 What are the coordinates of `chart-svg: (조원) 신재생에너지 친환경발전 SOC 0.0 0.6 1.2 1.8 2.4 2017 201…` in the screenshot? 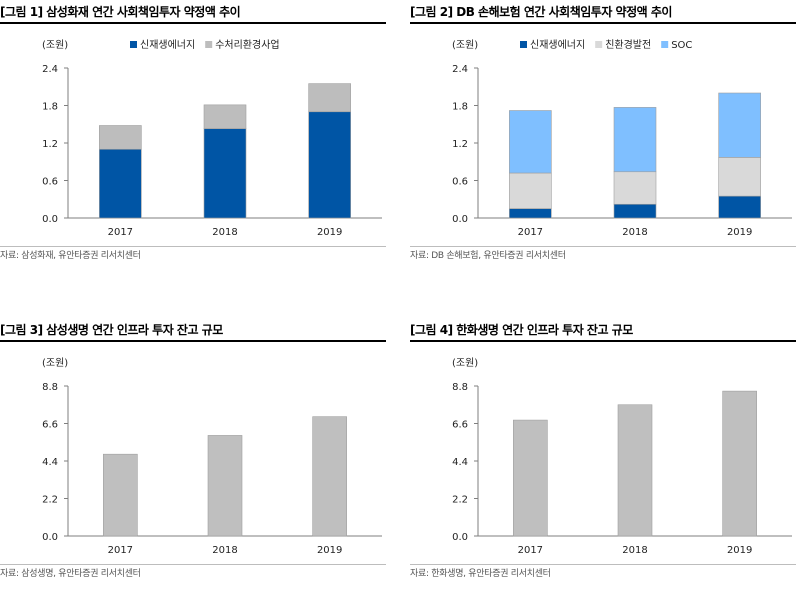 It's located at (622, 138).